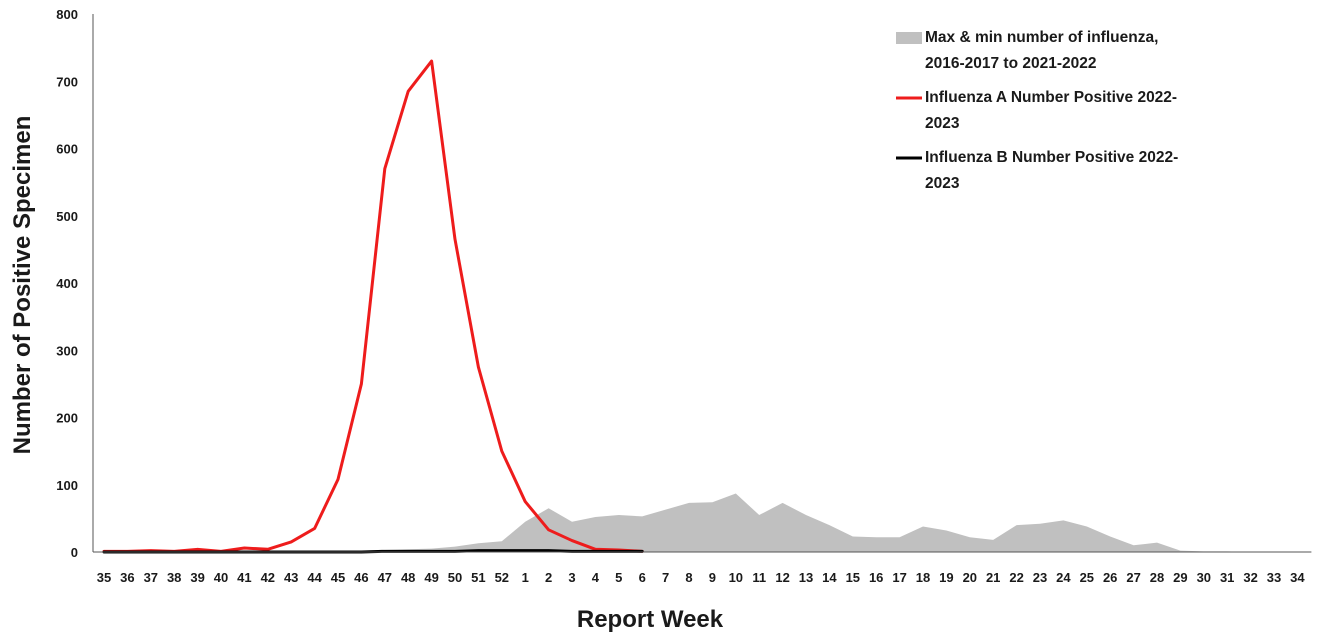  Describe the element at coordinates (876, 577) in the screenshot. I see `x-tick-label: 16` at that location.